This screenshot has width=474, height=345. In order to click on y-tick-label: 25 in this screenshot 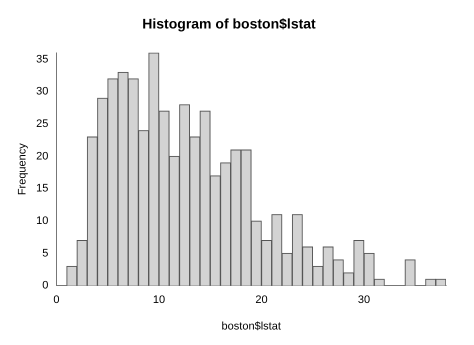, I will do `click(42, 124)`.